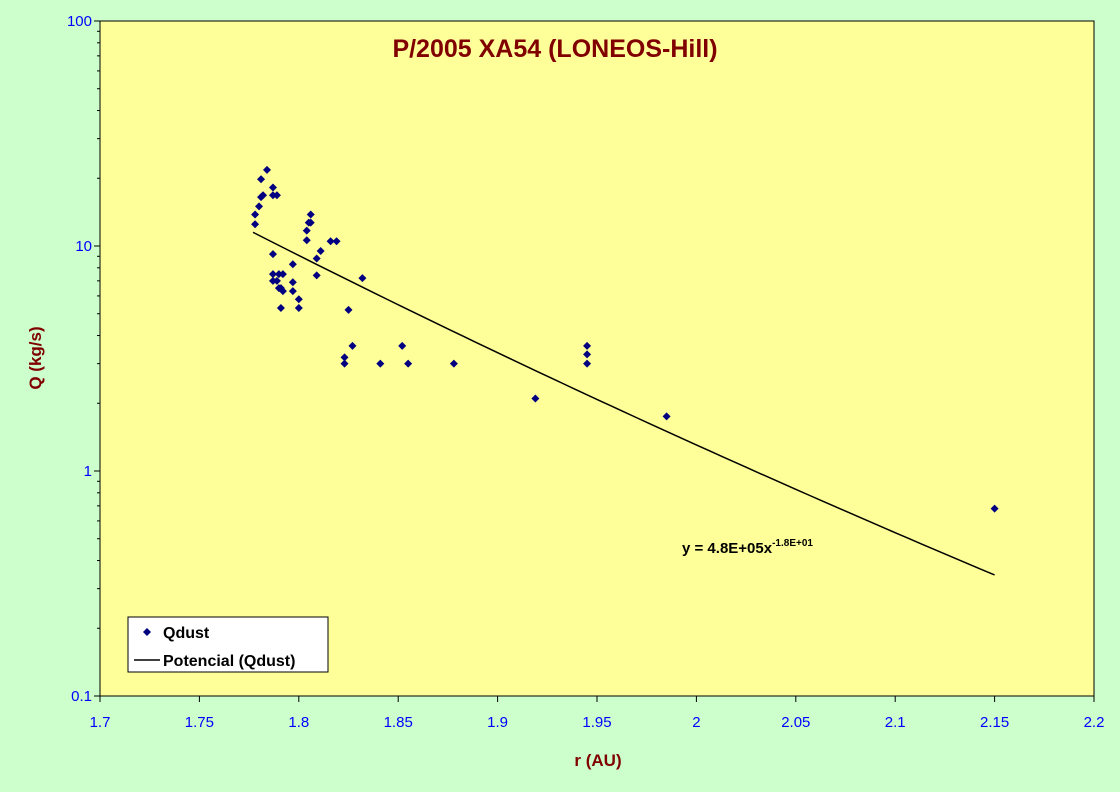  What do you see at coordinates (895, 722) in the screenshot?
I see `x-tick-label: 2.1` at bounding box center [895, 722].